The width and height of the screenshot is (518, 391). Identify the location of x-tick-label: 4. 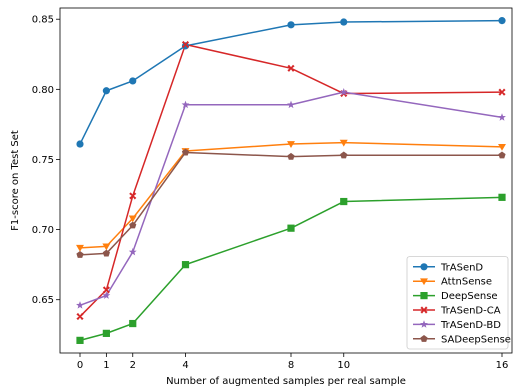
(185, 365).